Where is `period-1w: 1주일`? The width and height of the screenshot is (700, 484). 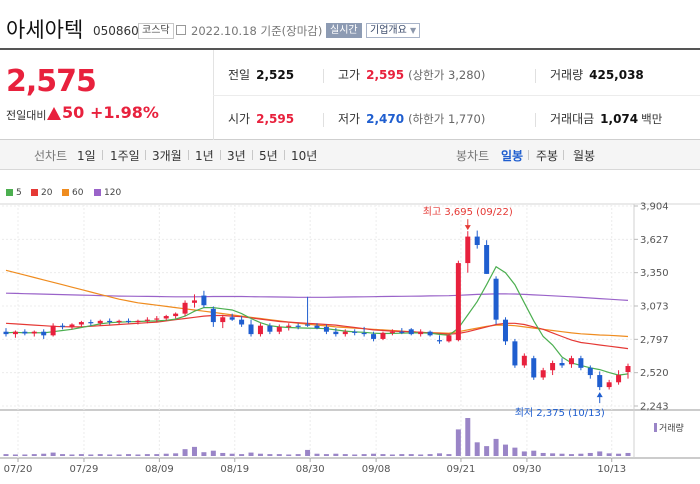 period-1w: 1주일 is located at coordinates (125, 156).